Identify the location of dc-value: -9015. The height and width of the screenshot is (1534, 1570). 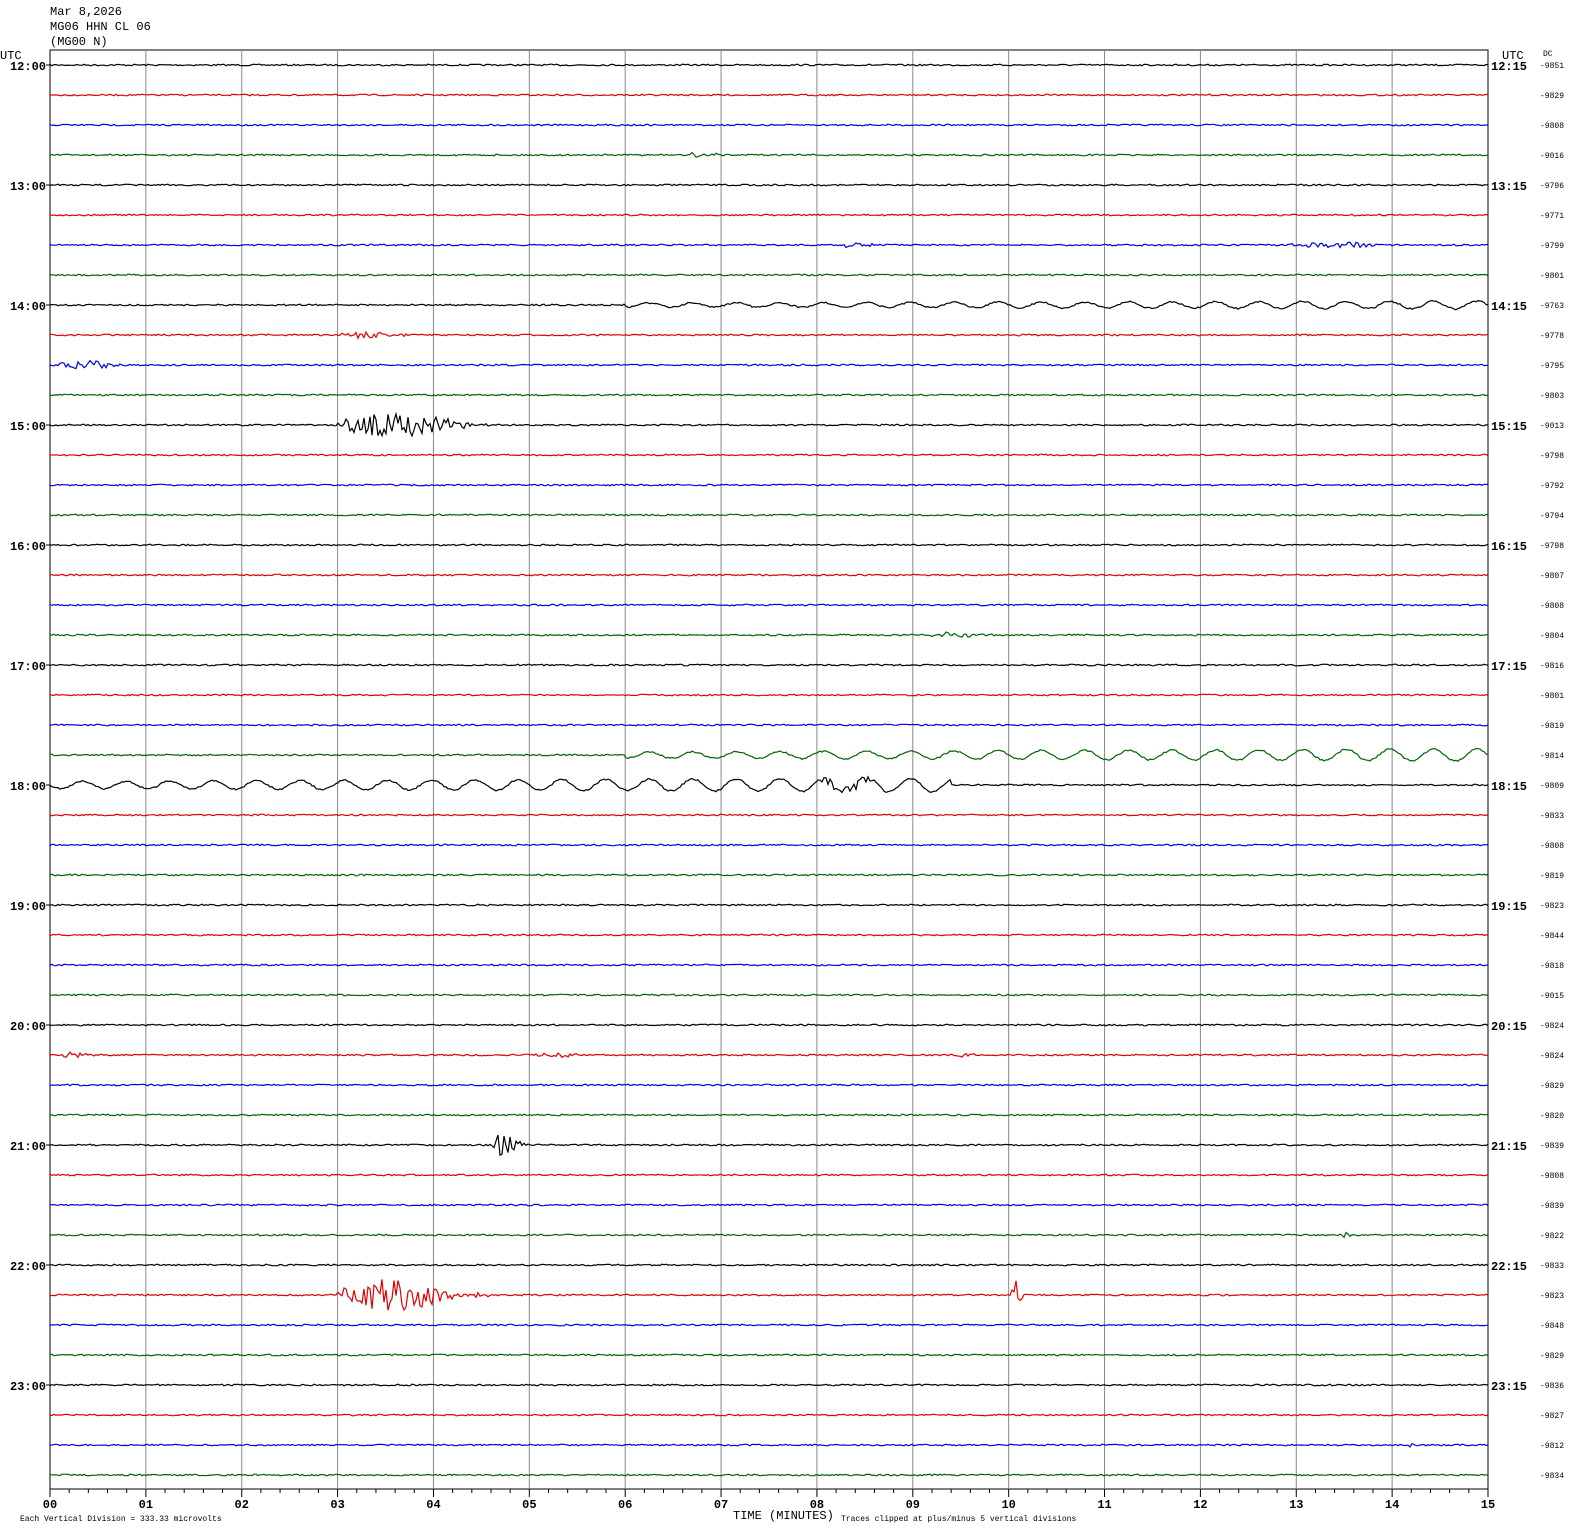
(1552, 996).